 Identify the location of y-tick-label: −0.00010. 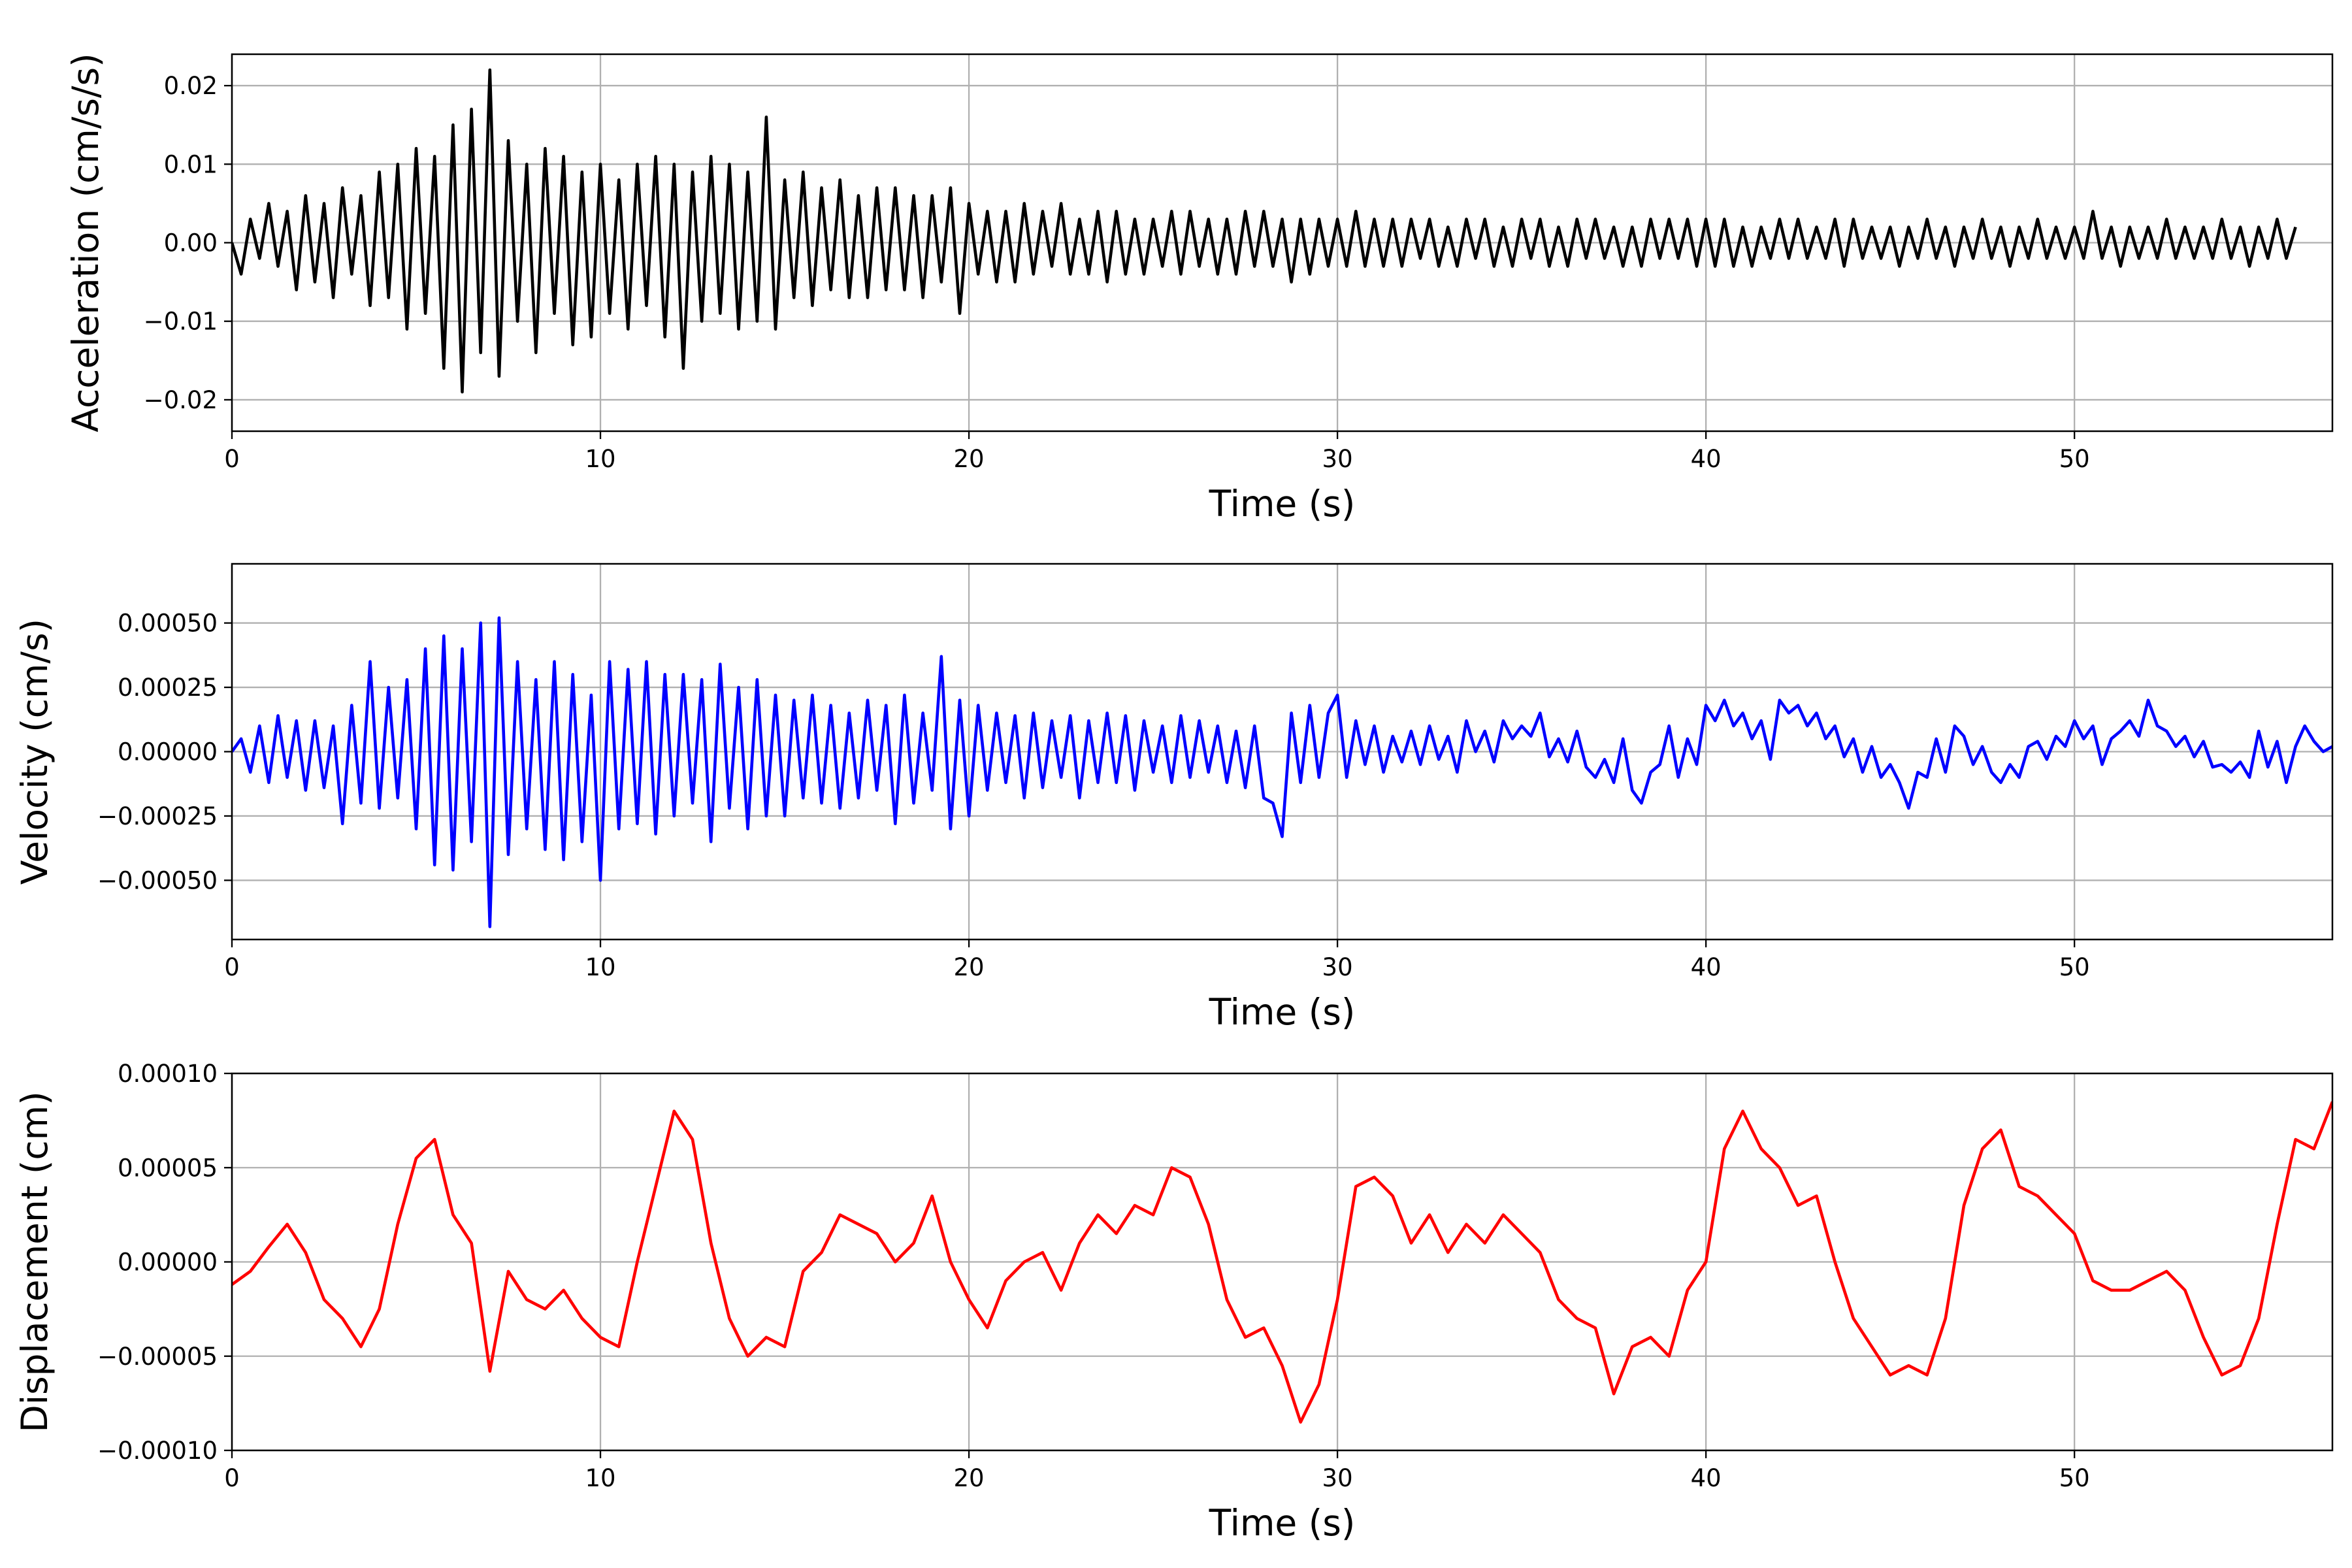
(157, 1451).